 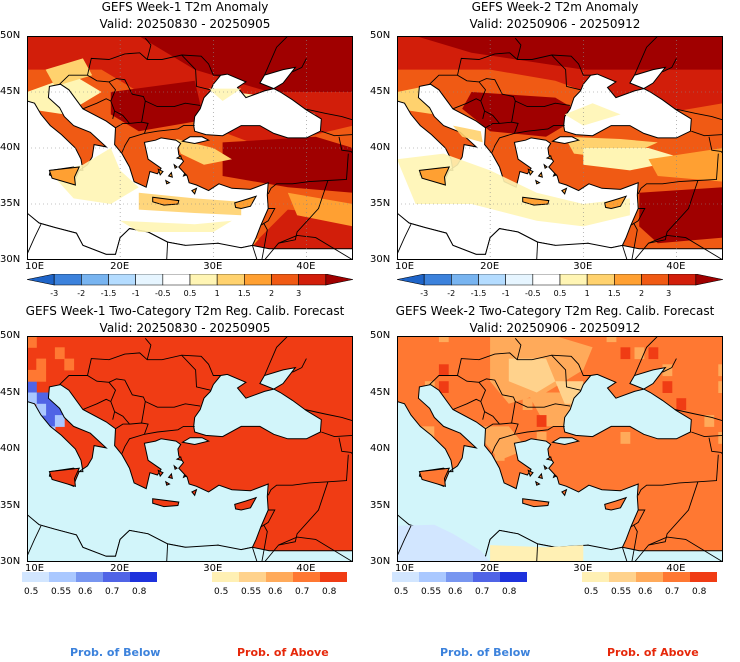 What do you see at coordinates (10, 392) in the screenshot?
I see `lat-tick-label: 45N` at bounding box center [10, 392].